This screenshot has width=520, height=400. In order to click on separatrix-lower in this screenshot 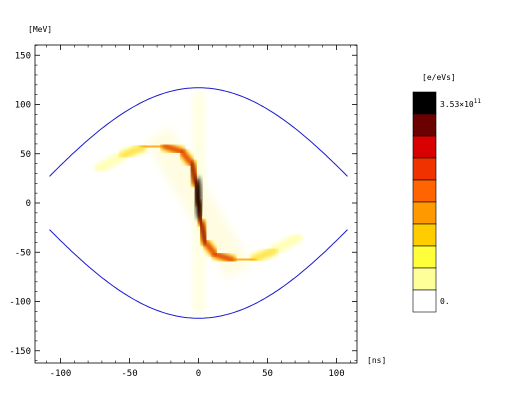, I will do `click(198, 274)`.